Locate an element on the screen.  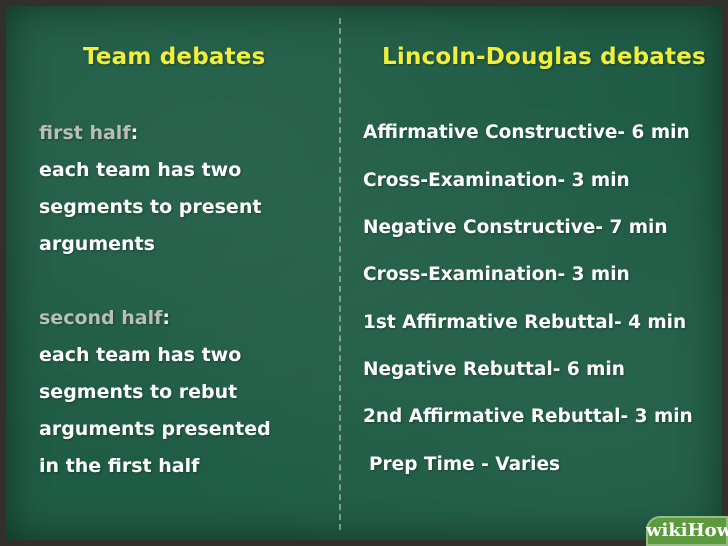
first-half-line-3: arguments is located at coordinates (97, 244).